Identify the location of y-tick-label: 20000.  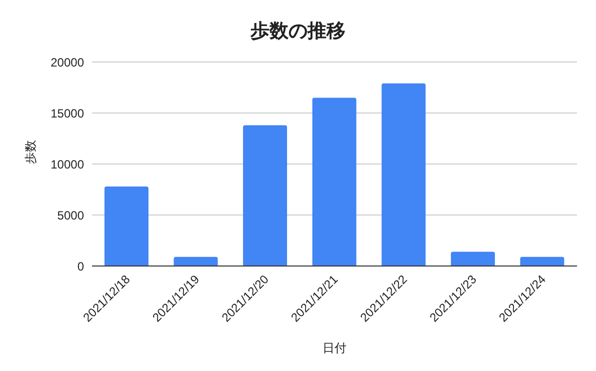
(67, 62).